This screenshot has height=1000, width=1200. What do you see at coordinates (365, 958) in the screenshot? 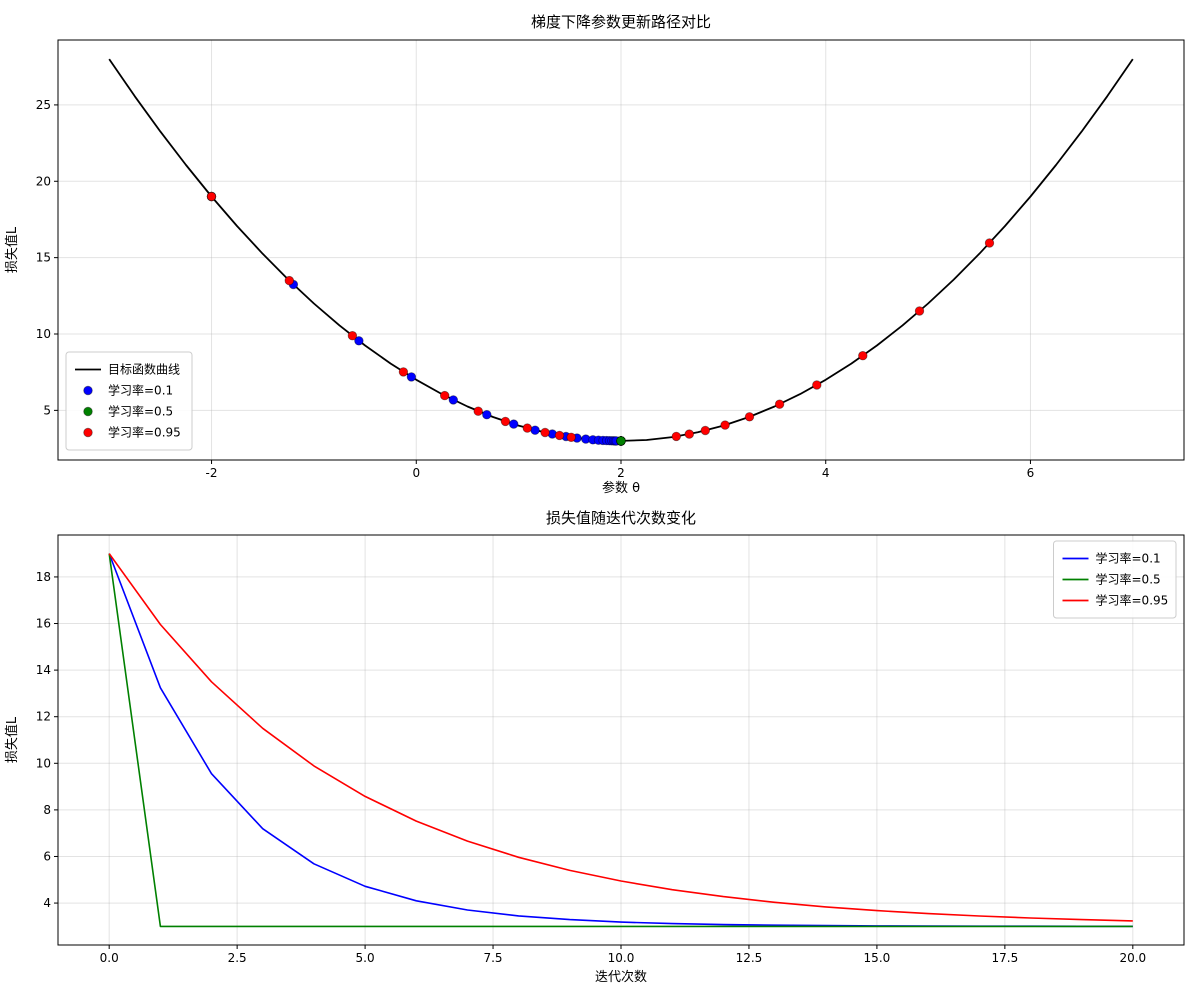
I see `x-tick-label: 5.0` at bounding box center [365, 958].